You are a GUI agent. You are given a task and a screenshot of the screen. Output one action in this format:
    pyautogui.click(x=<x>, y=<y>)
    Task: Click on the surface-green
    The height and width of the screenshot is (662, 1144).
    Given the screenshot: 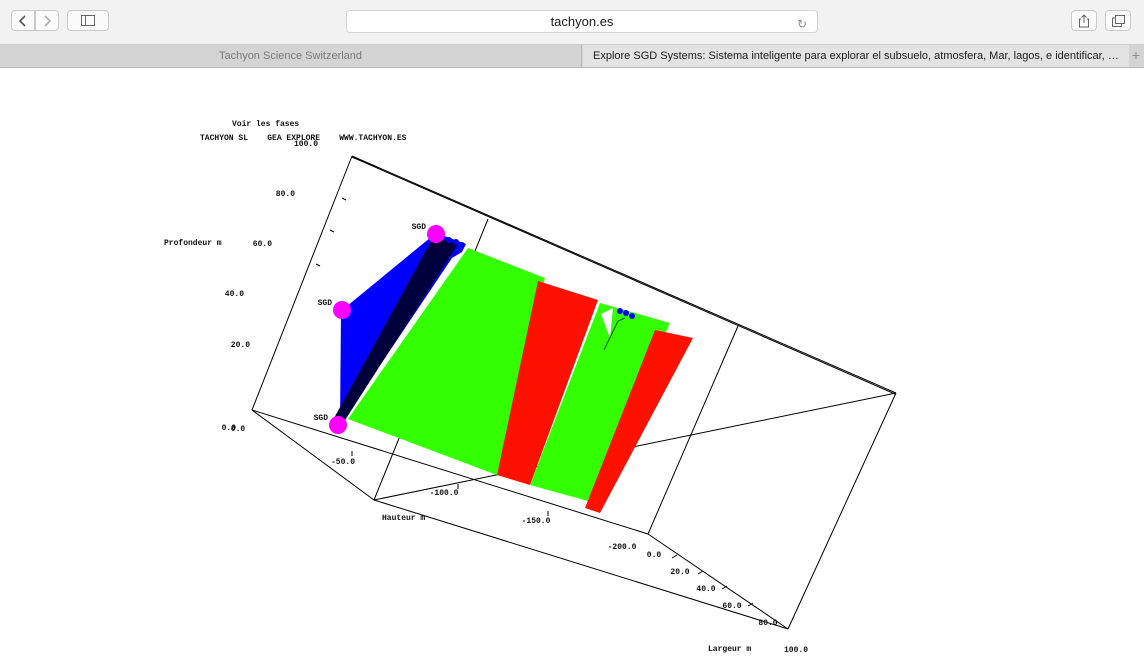 What is the action you would take?
    pyautogui.click(x=446, y=361)
    